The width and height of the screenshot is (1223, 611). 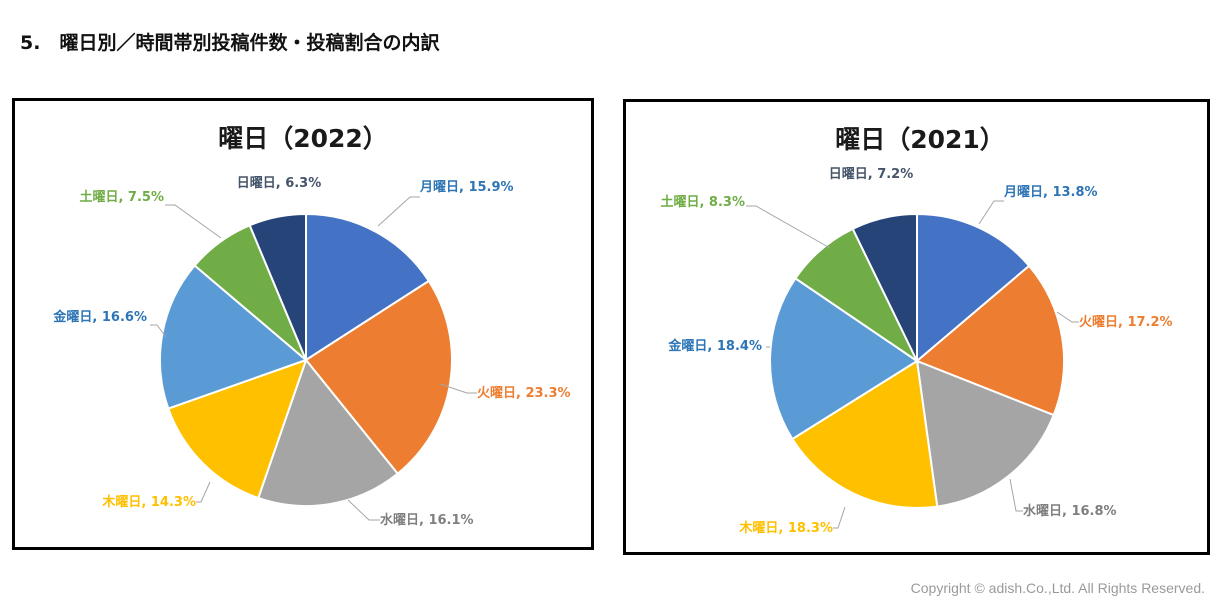 What do you see at coordinates (714, 346) in the screenshot?
I see `slice-label-fri-2021: 金曜日, 18.4%` at bounding box center [714, 346].